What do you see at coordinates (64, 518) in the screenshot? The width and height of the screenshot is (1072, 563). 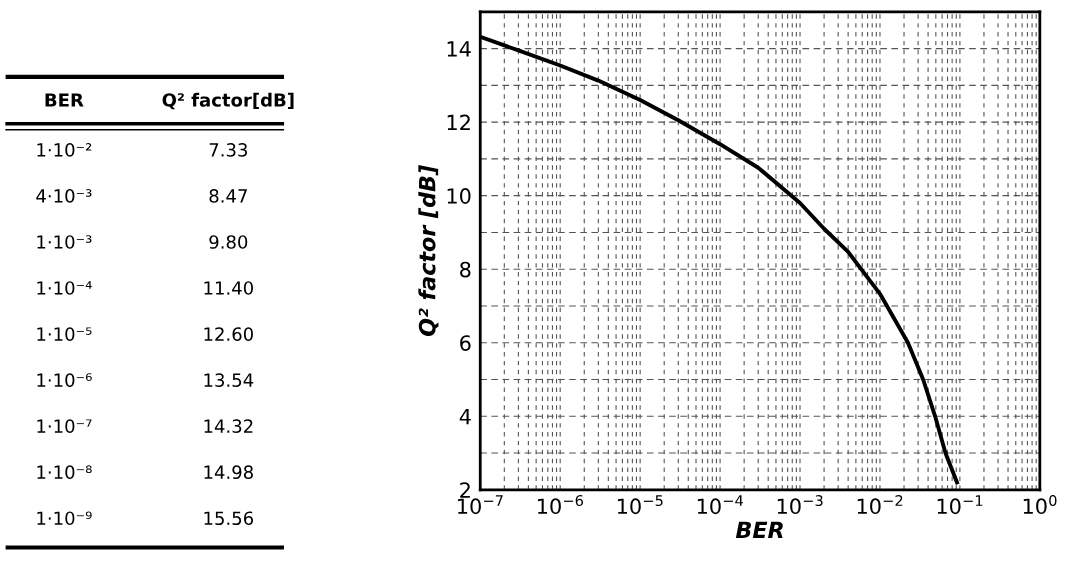 I see `category-label: 1·10⁻⁹` at bounding box center [64, 518].